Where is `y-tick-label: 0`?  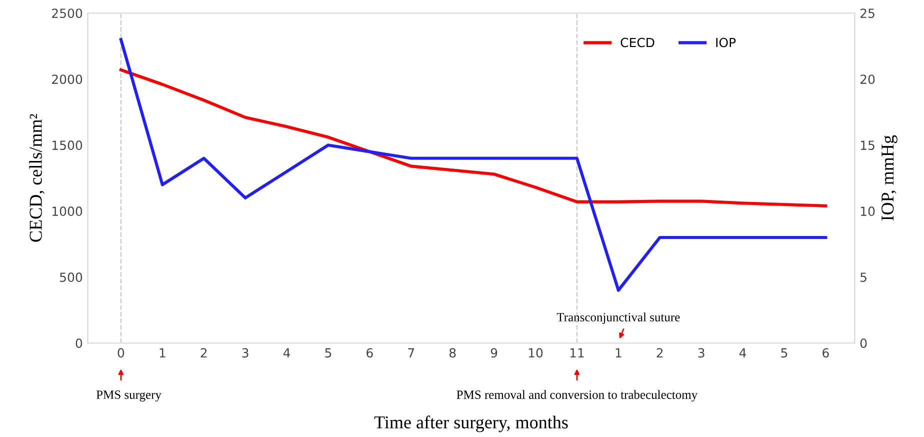
y-tick-label: 0 is located at coordinates (79, 343).